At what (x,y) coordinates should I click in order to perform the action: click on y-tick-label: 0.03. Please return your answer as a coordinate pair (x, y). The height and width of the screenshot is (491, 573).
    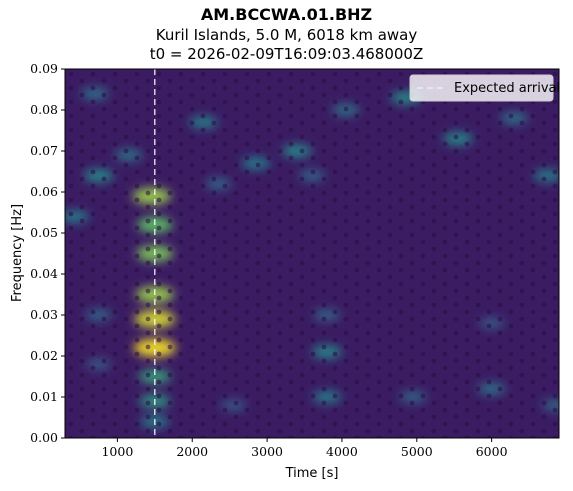
    Looking at the image, I should click on (44, 314).